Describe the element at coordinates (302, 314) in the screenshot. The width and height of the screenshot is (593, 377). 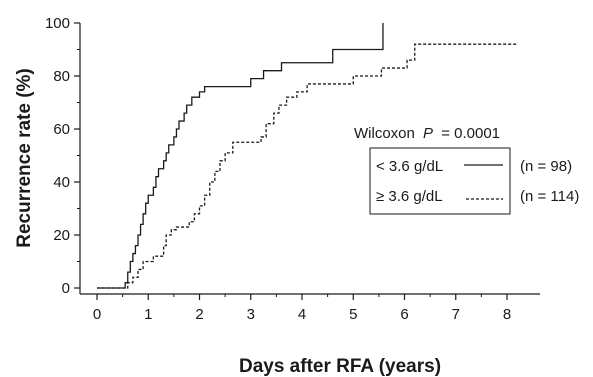
I see `x-tick-label: 4` at that location.